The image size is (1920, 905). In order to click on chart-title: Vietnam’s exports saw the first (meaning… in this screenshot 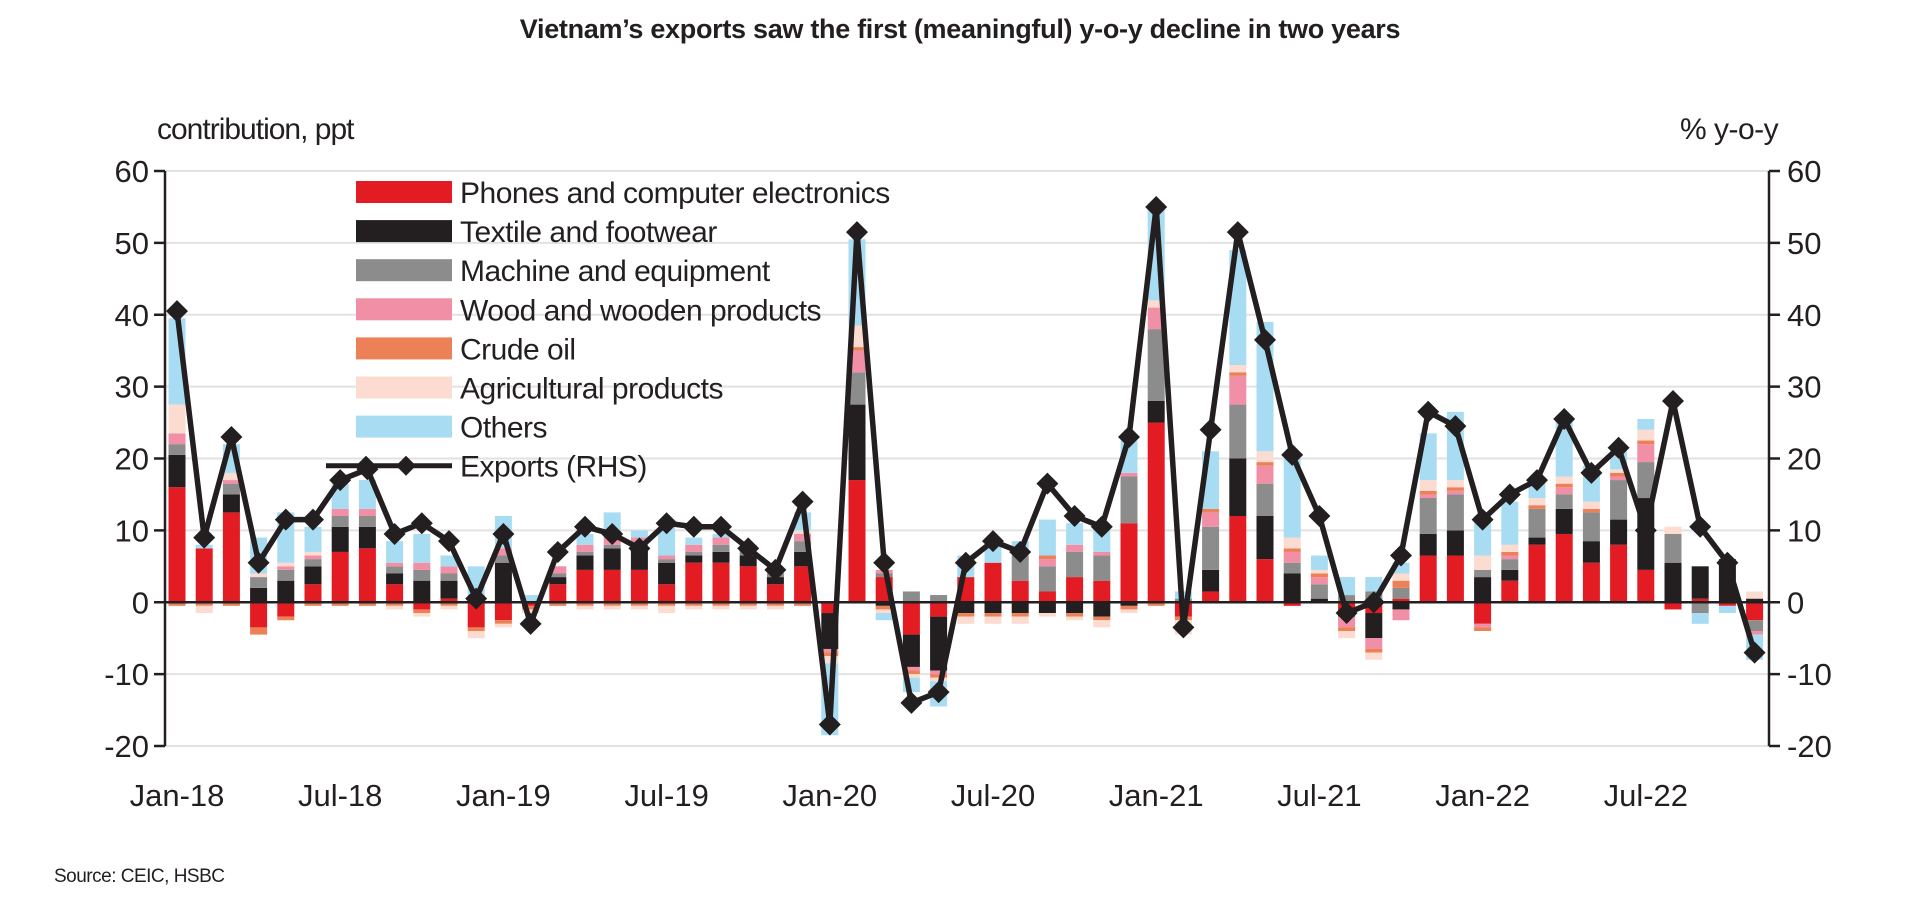, I will do `click(960, 29)`.